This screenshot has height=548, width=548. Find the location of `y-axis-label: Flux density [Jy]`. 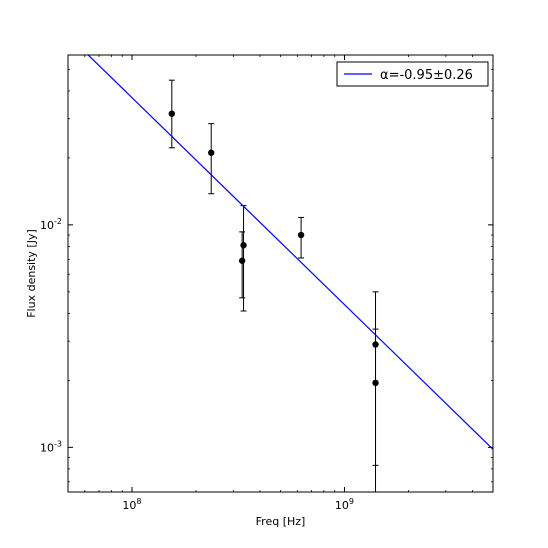

y-axis-label: Flux density [Jy] is located at coordinates (31, 273).